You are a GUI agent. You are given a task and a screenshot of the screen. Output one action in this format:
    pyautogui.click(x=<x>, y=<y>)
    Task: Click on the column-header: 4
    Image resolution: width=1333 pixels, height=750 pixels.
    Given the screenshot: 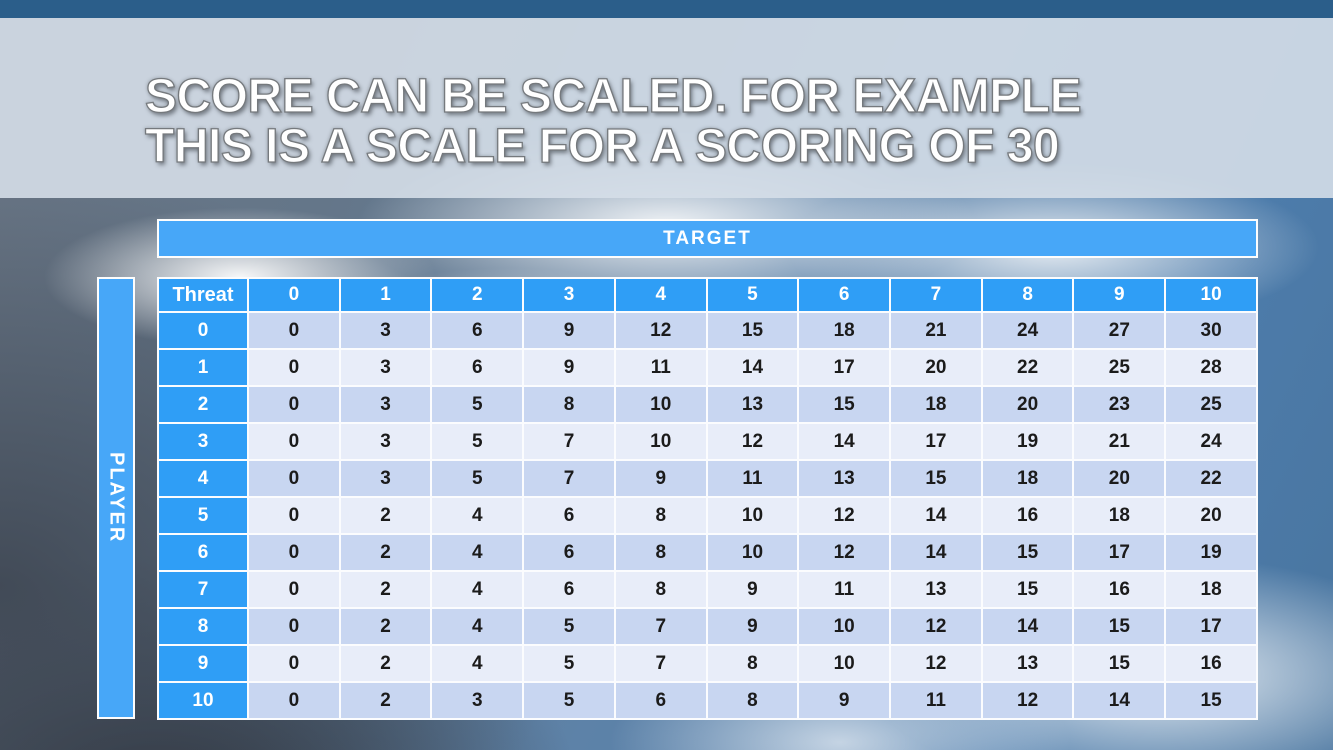 What is the action you would take?
    pyautogui.click(x=660, y=295)
    